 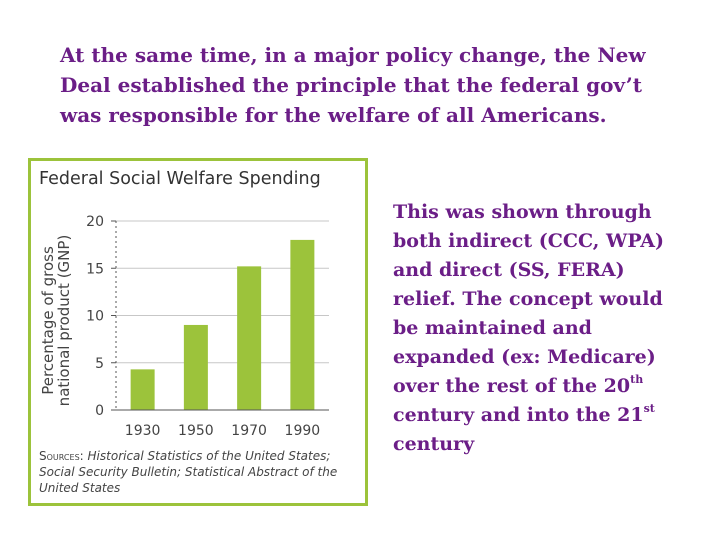 What do you see at coordinates (649, 408) in the screenshot?
I see `body-superscript-st: st` at bounding box center [649, 408].